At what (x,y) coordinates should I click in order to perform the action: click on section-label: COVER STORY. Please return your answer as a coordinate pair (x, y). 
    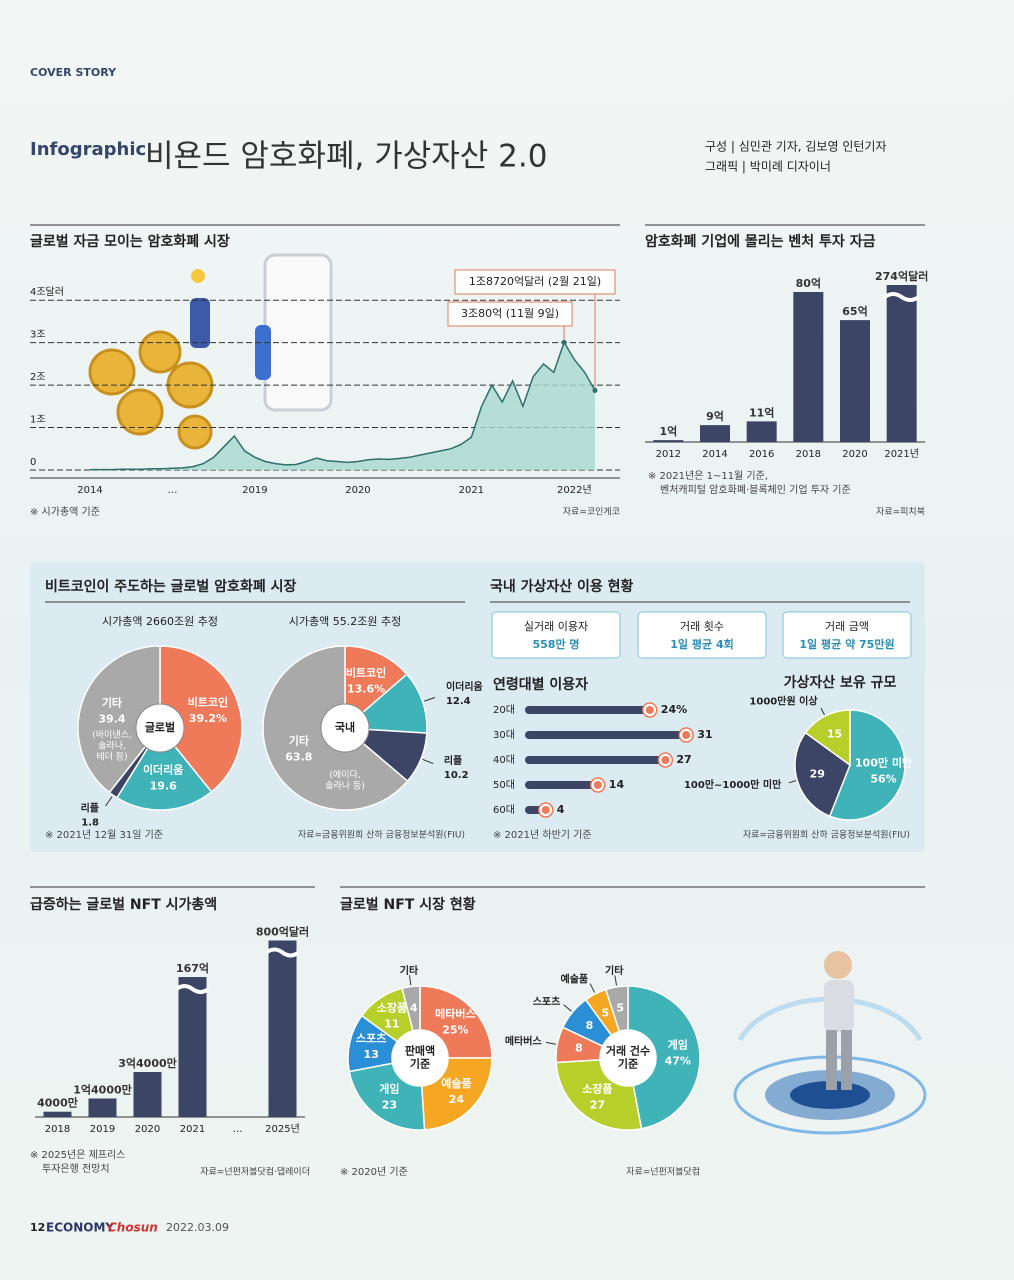
    Looking at the image, I should click on (73, 72).